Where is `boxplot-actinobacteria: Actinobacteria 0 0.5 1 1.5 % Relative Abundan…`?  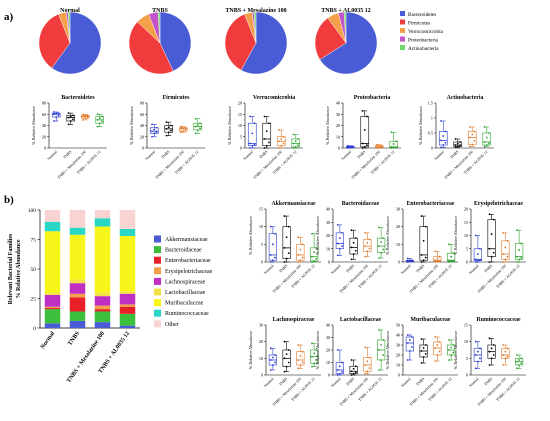 boxplot-actinobacteria: Actinobacteria 0 0.5 1 1.5 % Relative Abundan… is located at coordinates (456, 137).